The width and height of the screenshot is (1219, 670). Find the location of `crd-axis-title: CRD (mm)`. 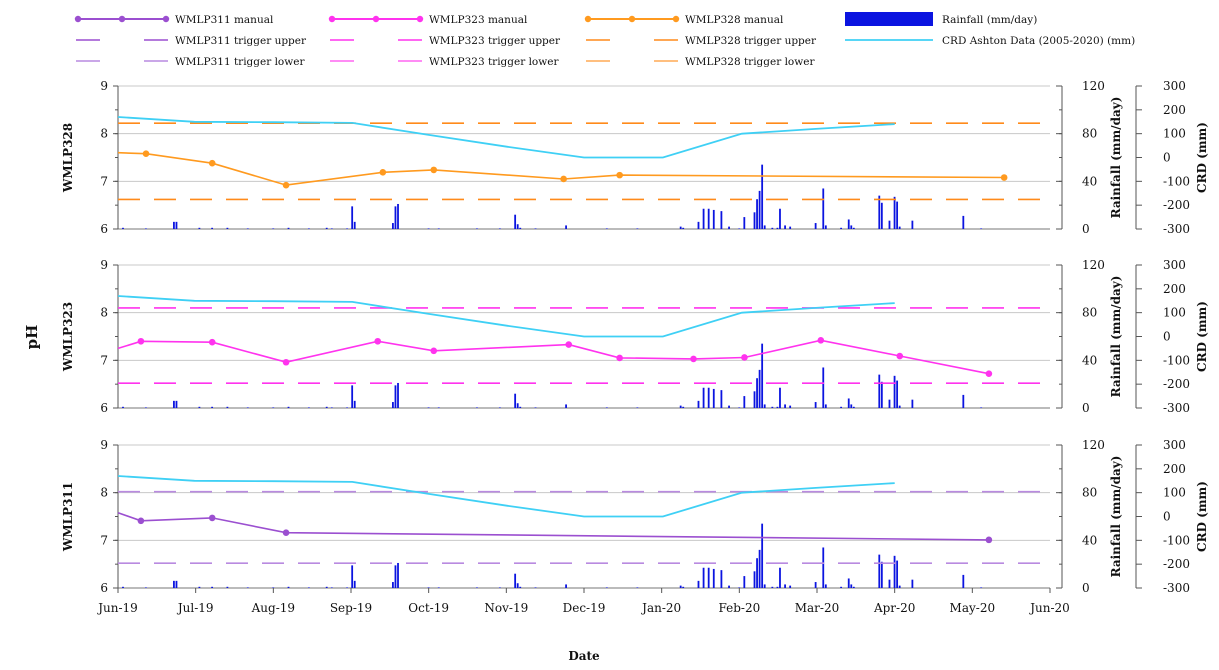

crd-axis-title: CRD (mm) is located at coordinates (1202, 336).